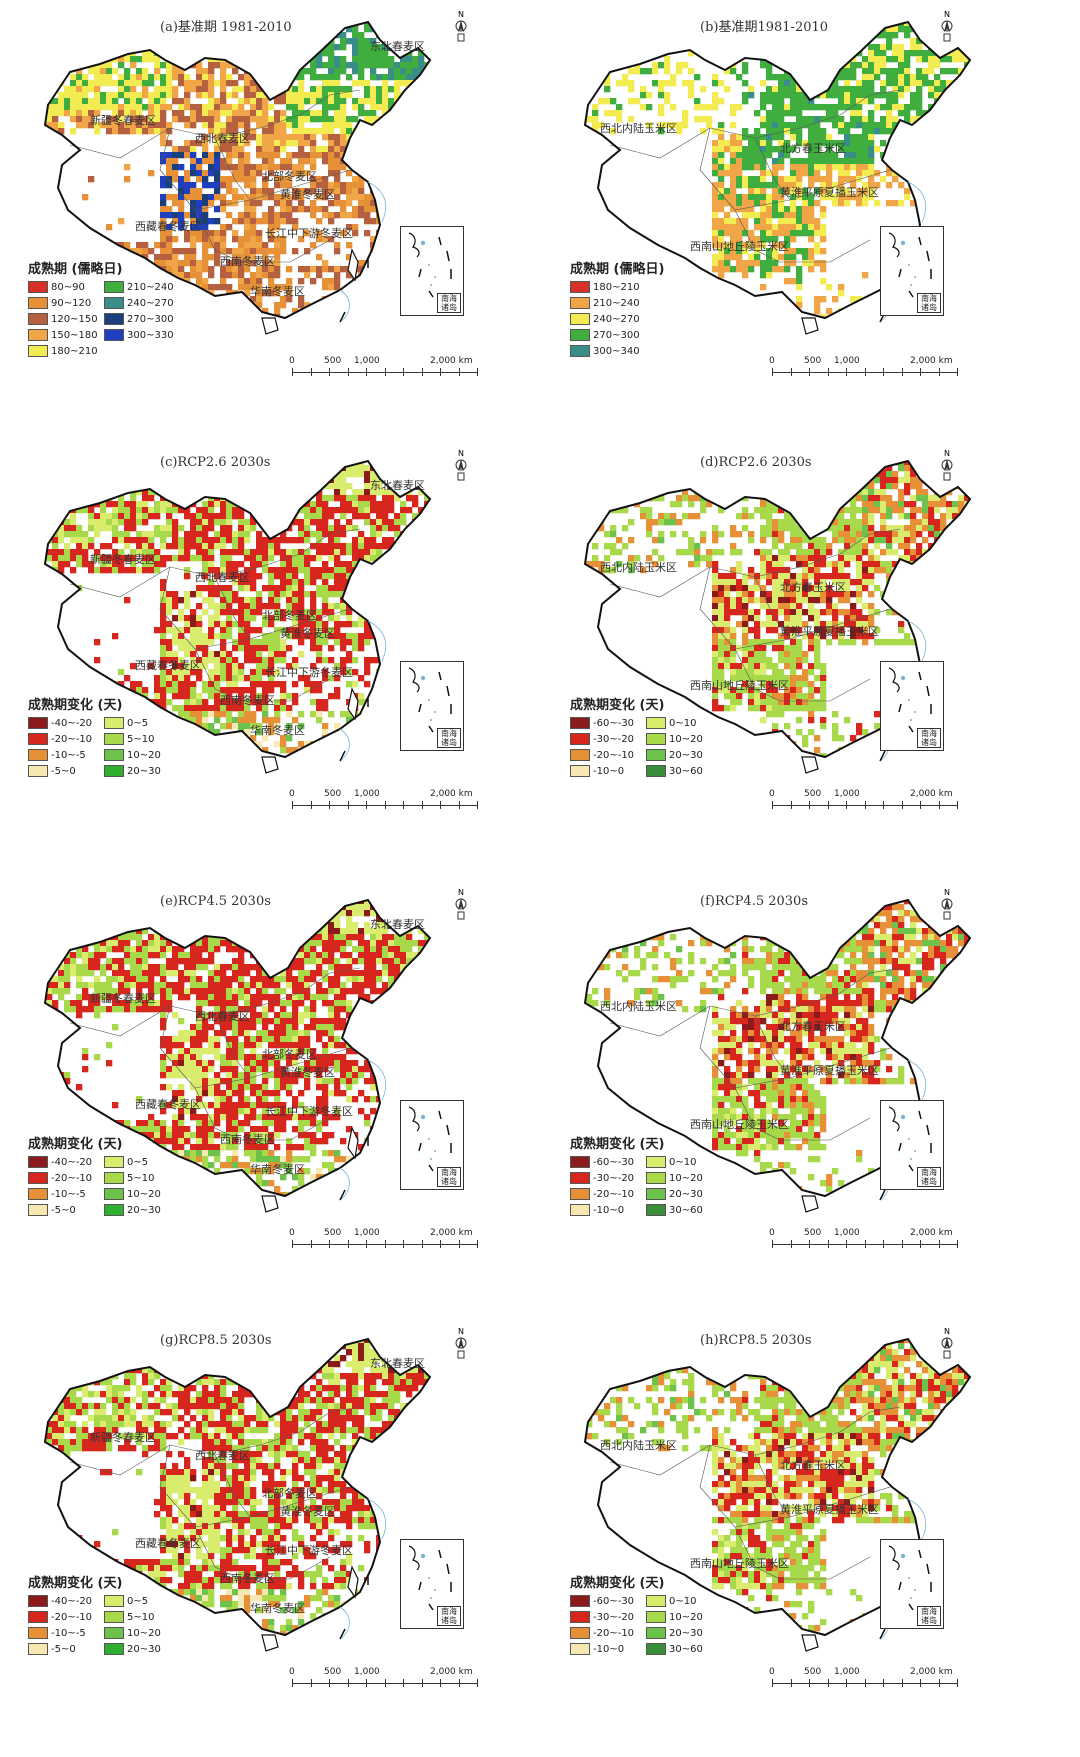 This screenshot has height=1757, width=1080. What do you see at coordinates (74, 335) in the screenshot?
I see `legend-label: 150~180` at bounding box center [74, 335].